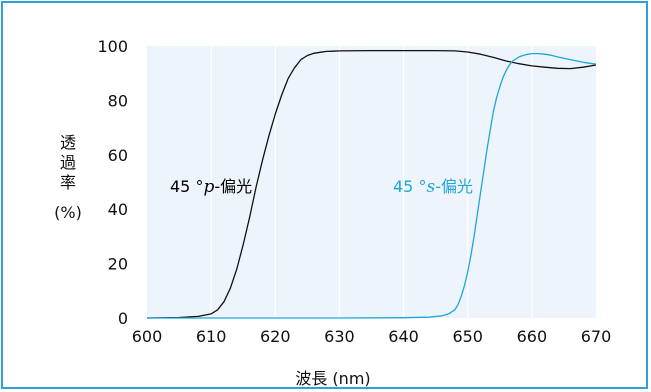 Image resolution: width=651 pixels, height=392 pixels. I want to click on y-tick-60: 60, so click(118, 155).